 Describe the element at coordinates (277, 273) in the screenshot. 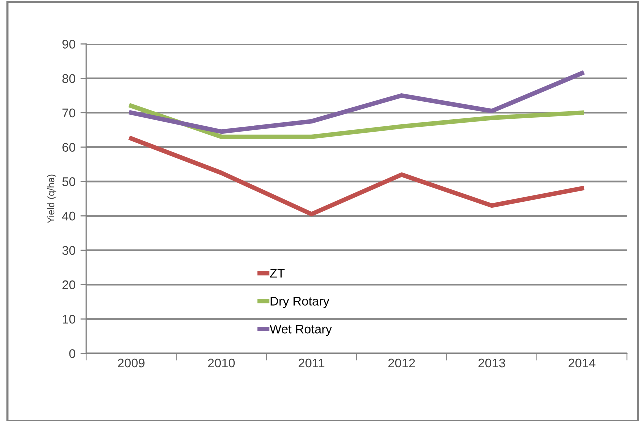

I see `legend-label: ZT` at that location.